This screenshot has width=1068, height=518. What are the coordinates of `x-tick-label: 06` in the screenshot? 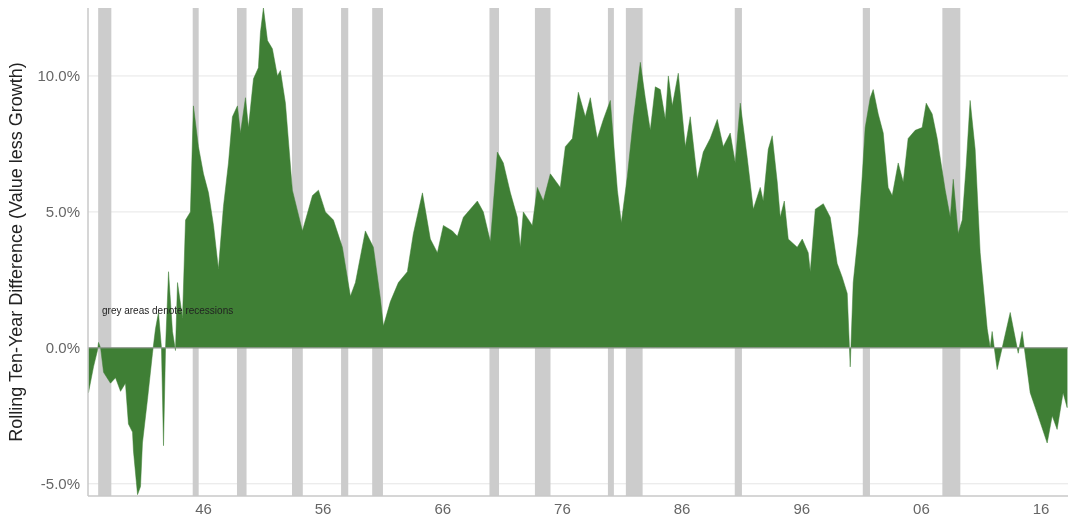 It's located at (921, 508).